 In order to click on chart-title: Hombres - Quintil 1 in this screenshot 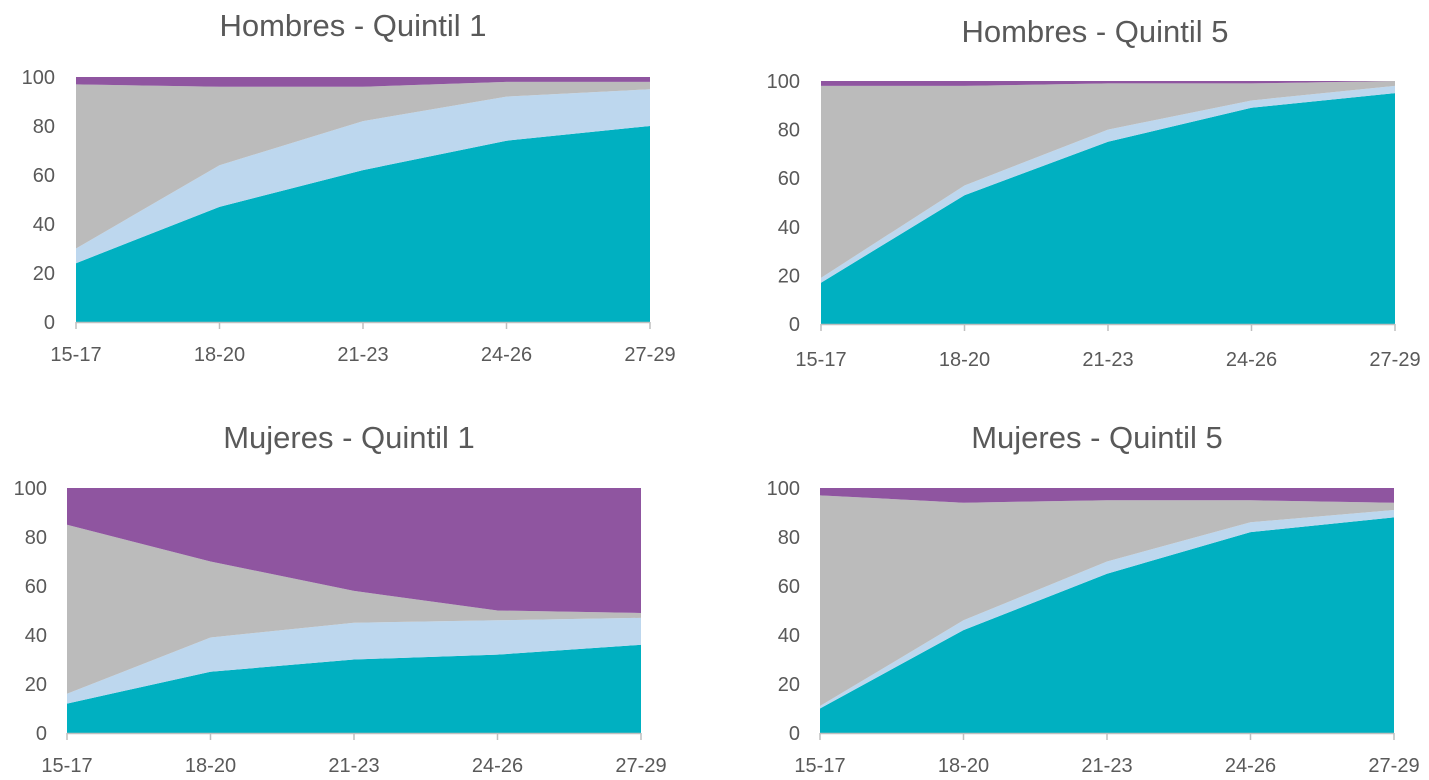, I will do `click(353, 25)`.